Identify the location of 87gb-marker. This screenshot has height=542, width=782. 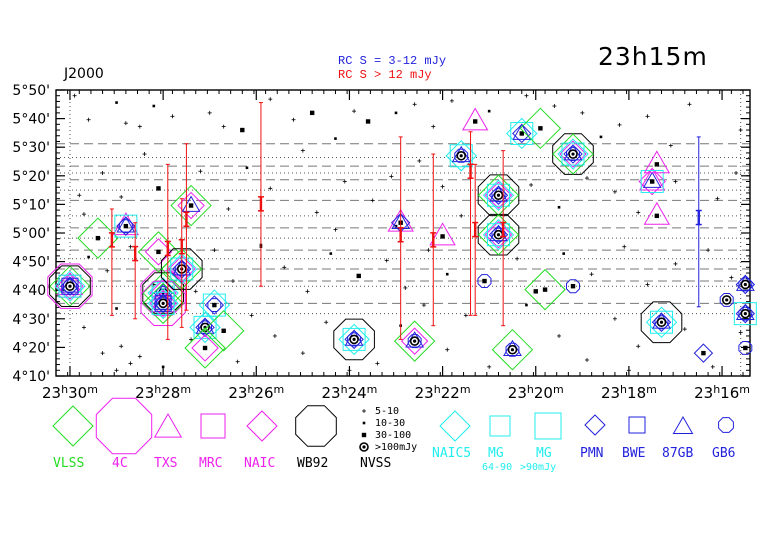
(126, 224).